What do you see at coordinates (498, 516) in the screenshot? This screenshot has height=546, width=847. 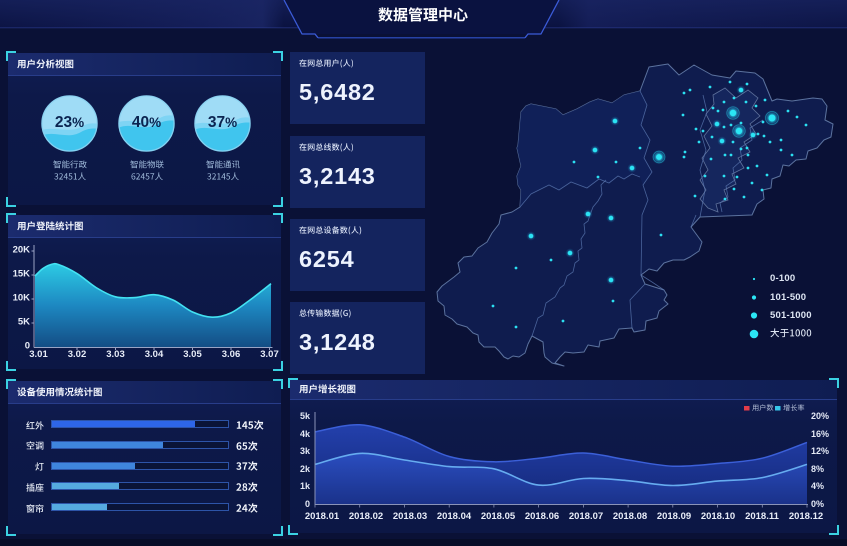 I see `svg-text: 2018.05` at bounding box center [498, 516].